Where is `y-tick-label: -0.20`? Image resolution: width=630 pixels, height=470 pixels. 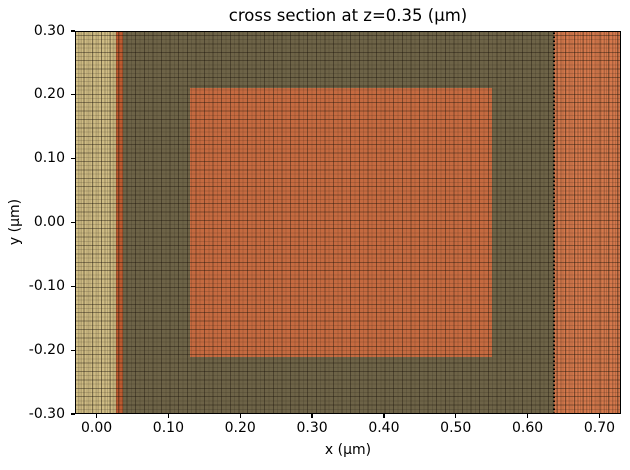 y-tick-label: -0.20 is located at coordinates (46, 349).